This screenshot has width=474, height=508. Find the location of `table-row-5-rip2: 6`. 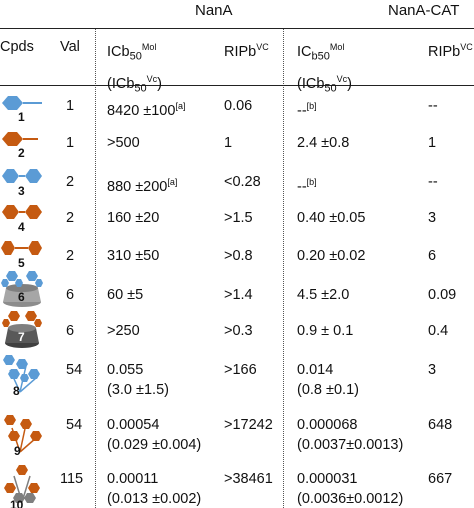

table-row-5-rip2: 6 is located at coordinates (432, 256).